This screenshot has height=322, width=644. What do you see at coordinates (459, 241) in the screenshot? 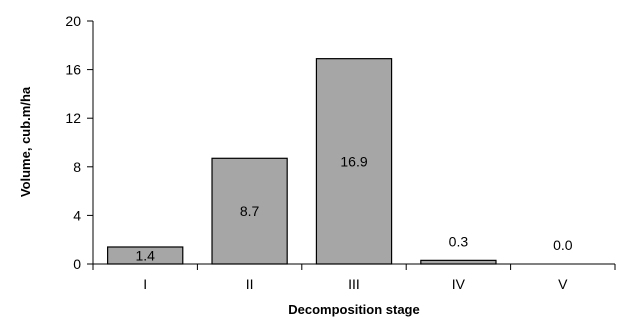
I see `data-label: 0.3` at bounding box center [459, 241].